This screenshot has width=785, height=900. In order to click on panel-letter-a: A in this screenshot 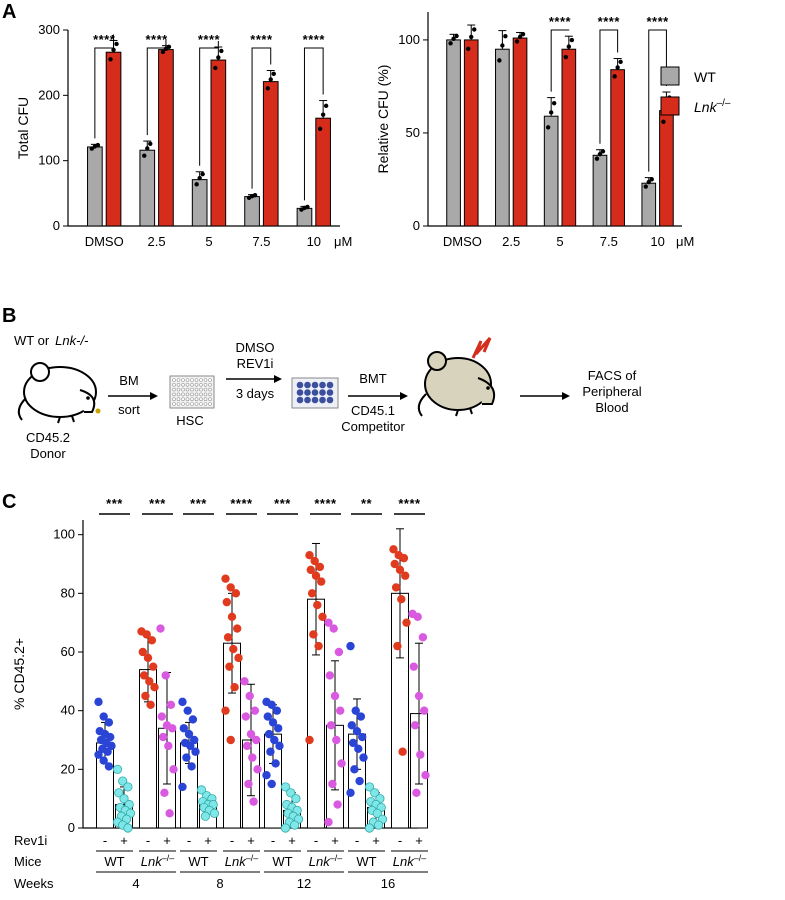, I will do `click(9, 12)`.